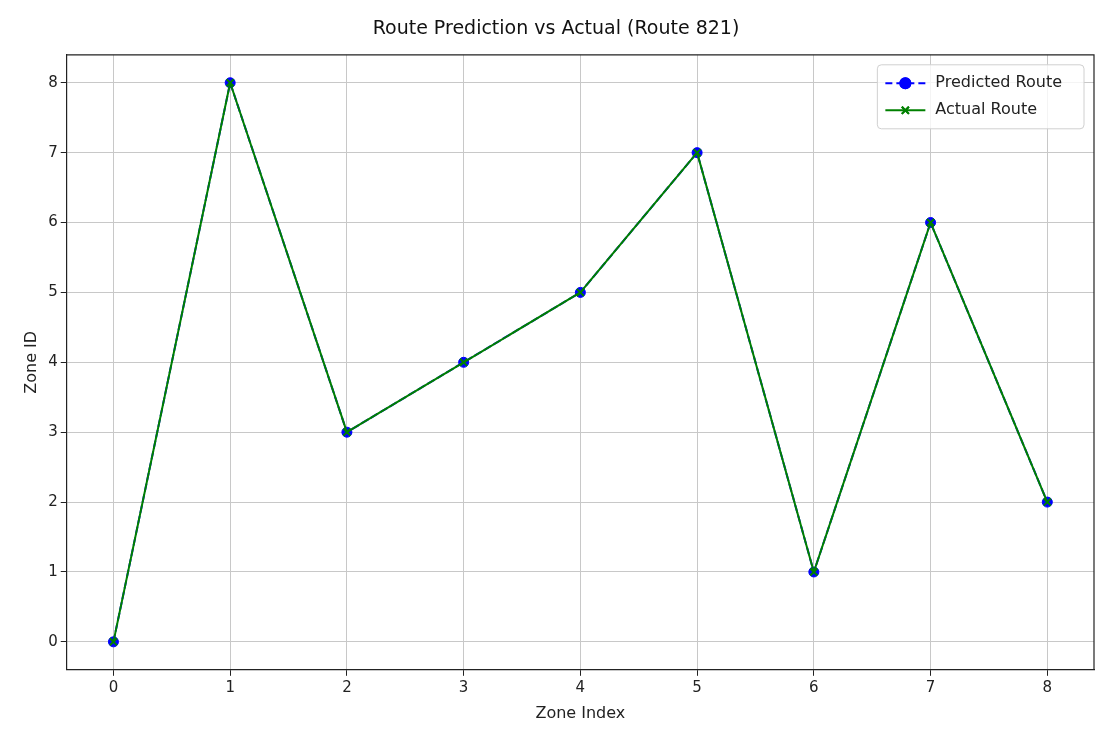  Describe the element at coordinates (580, 686) in the screenshot. I see `x-tick-label: 4` at that location.